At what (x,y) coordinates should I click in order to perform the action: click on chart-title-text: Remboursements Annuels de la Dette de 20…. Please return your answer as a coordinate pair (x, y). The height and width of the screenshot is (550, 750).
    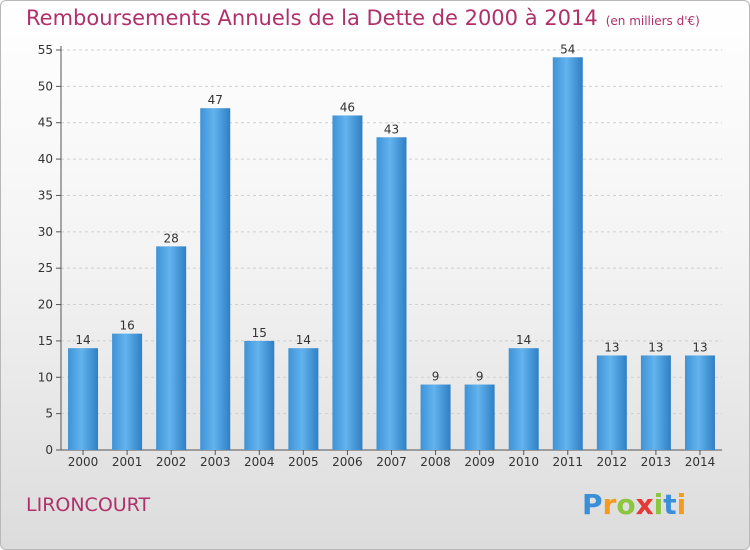
    Looking at the image, I should click on (312, 18).